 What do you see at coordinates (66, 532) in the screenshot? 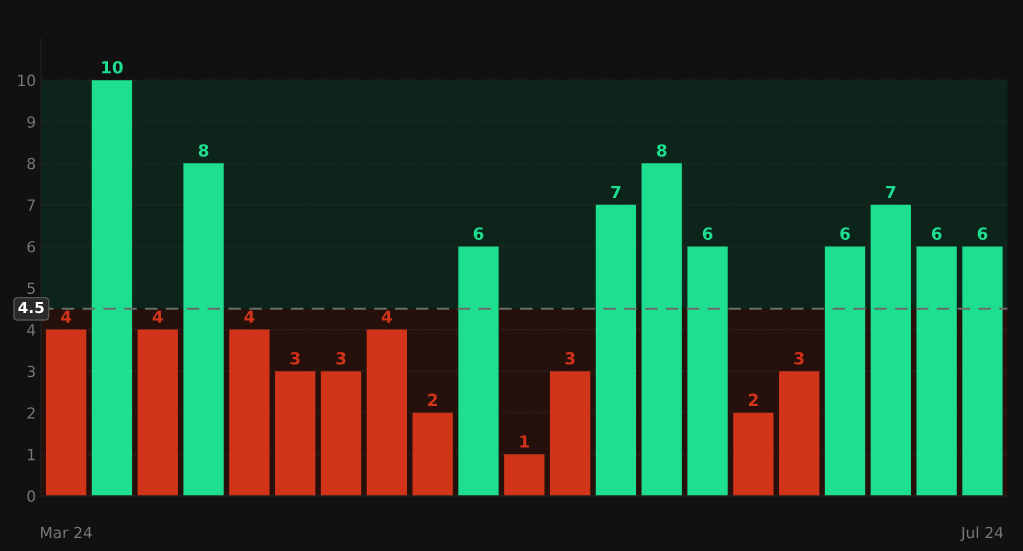
I see `x-tick-label: Mar 24` at bounding box center [66, 532].